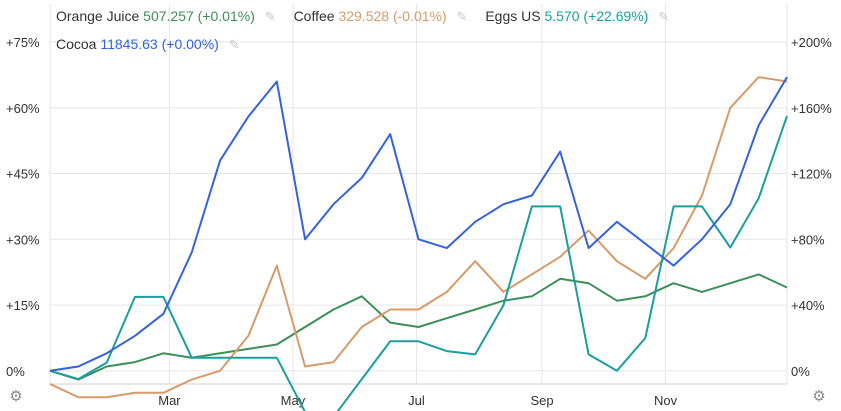 The width and height of the screenshot is (841, 411). I want to click on legend-series-change: (+22.69%), so click(616, 16).